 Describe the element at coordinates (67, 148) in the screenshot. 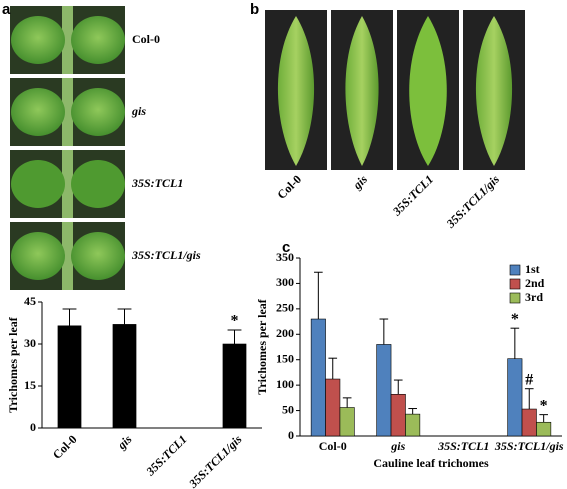

I see `seedling-photos` at that location.